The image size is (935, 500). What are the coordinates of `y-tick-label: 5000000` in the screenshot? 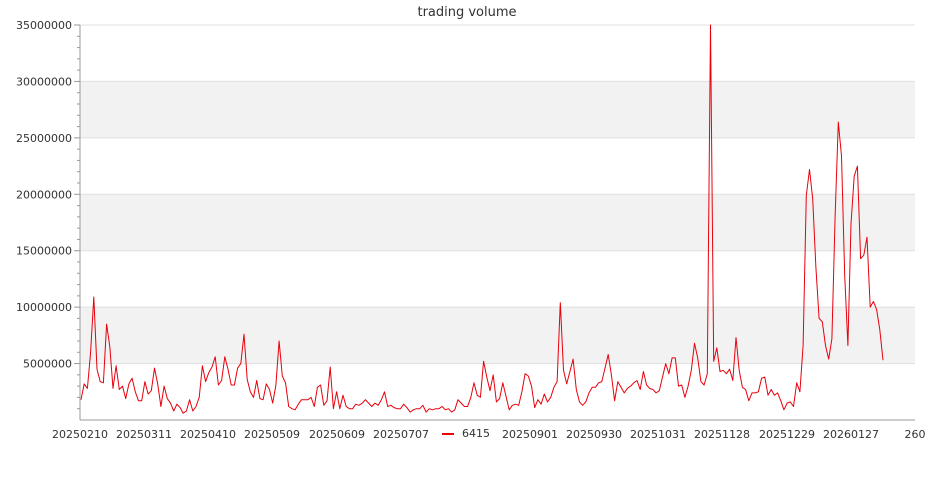 It's located at (47, 364).